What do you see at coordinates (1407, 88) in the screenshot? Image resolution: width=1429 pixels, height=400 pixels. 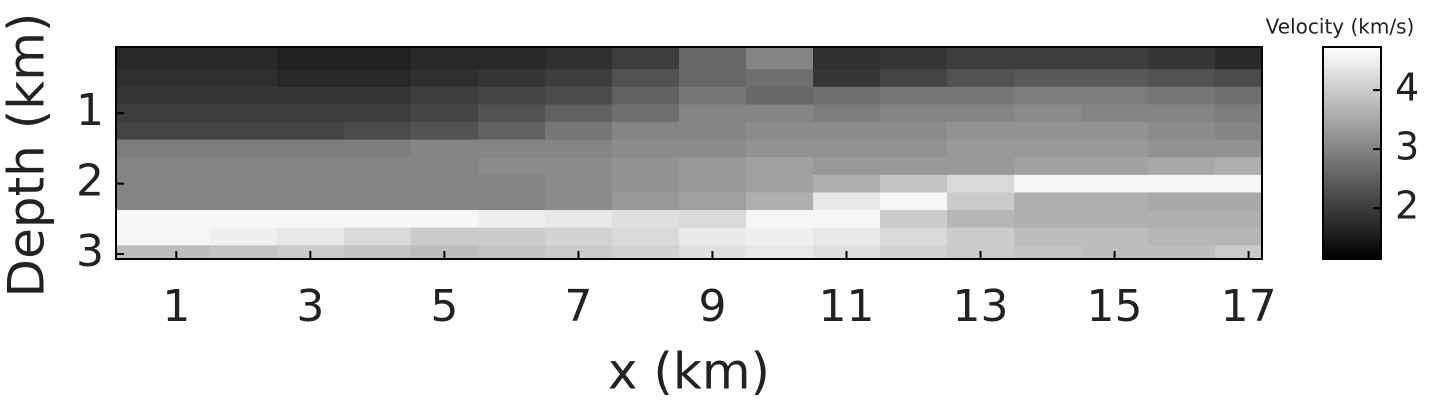 I see `colorbar-tick-label: 4` at bounding box center [1407, 88].